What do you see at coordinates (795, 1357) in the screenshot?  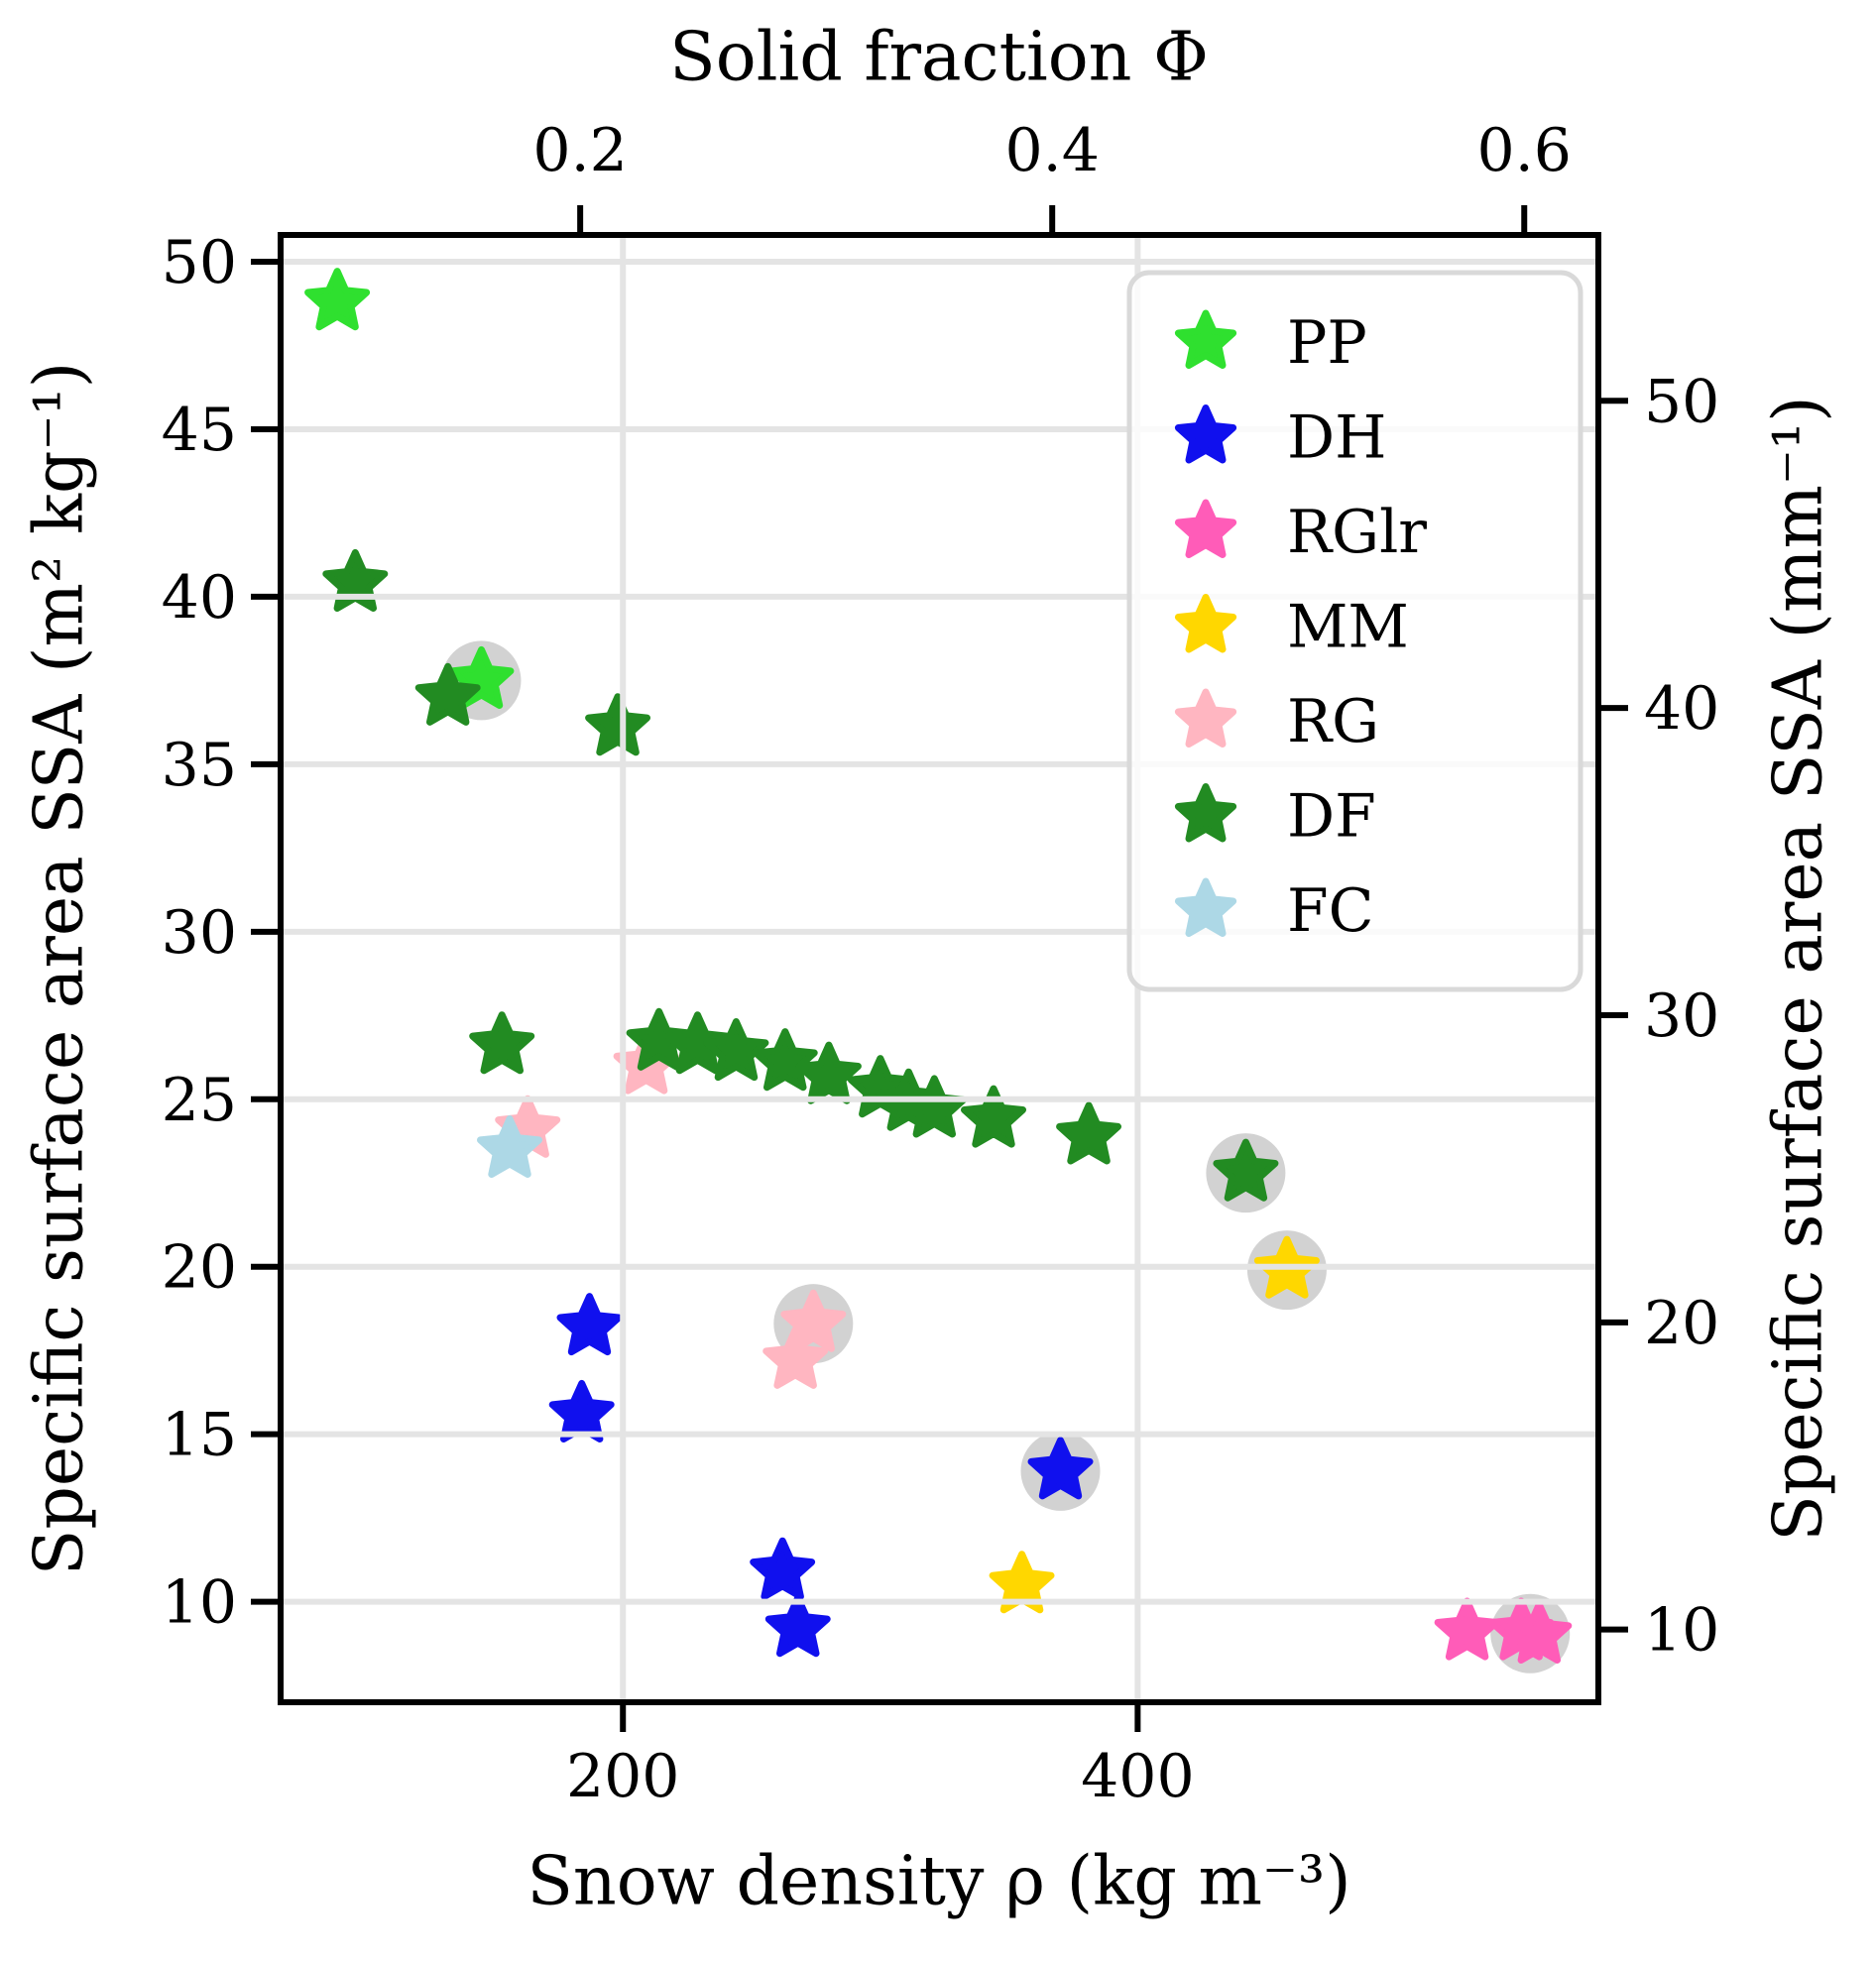 I see `data-point-rg` at bounding box center [795, 1357].